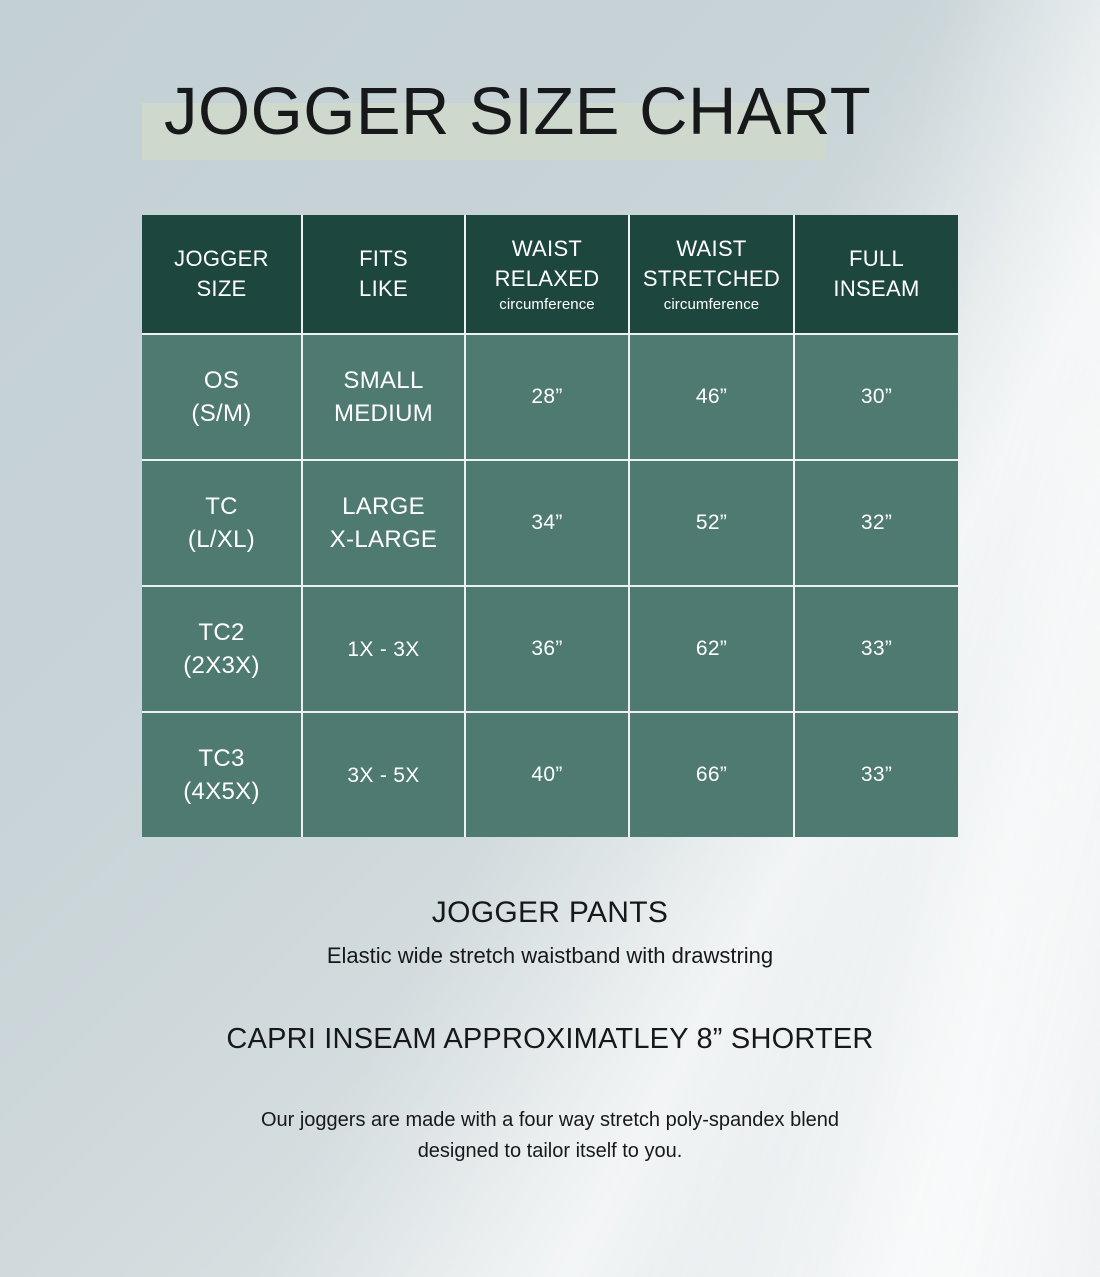 This screenshot has width=1100, height=1277. What do you see at coordinates (711, 278) in the screenshot?
I see `column-header-line2: STRETCHED` at bounding box center [711, 278].